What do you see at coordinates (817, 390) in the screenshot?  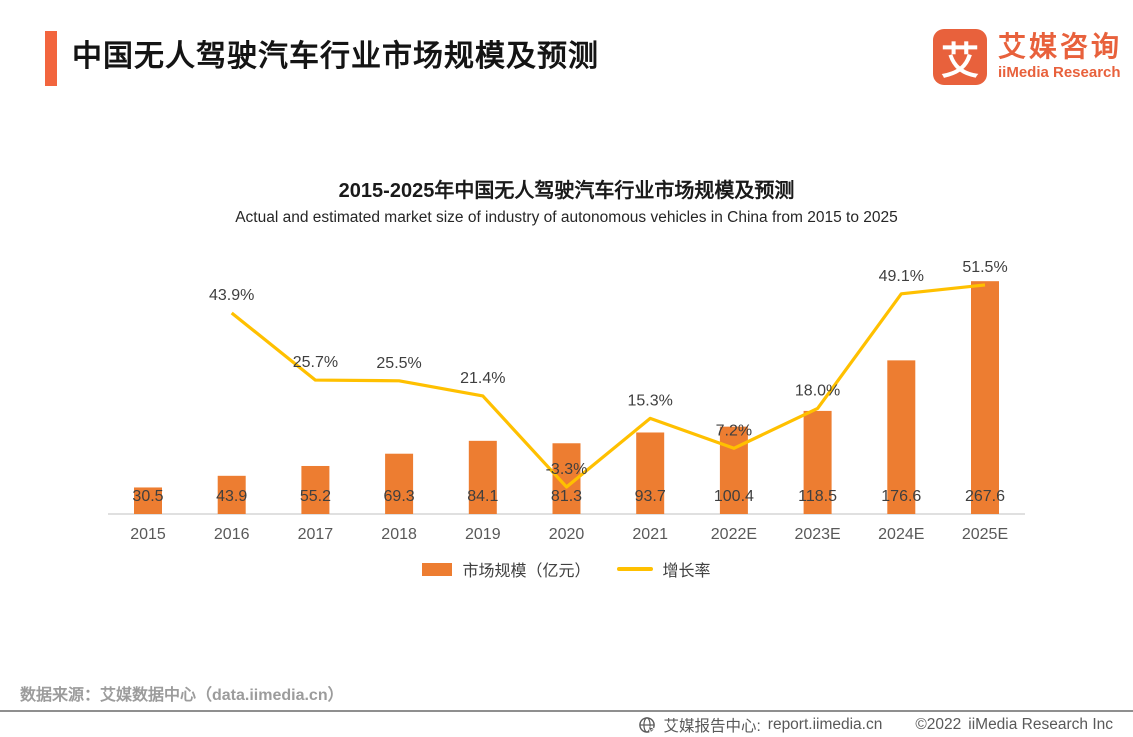 I see `growth-rate-label: 18.0%` at bounding box center [817, 390].